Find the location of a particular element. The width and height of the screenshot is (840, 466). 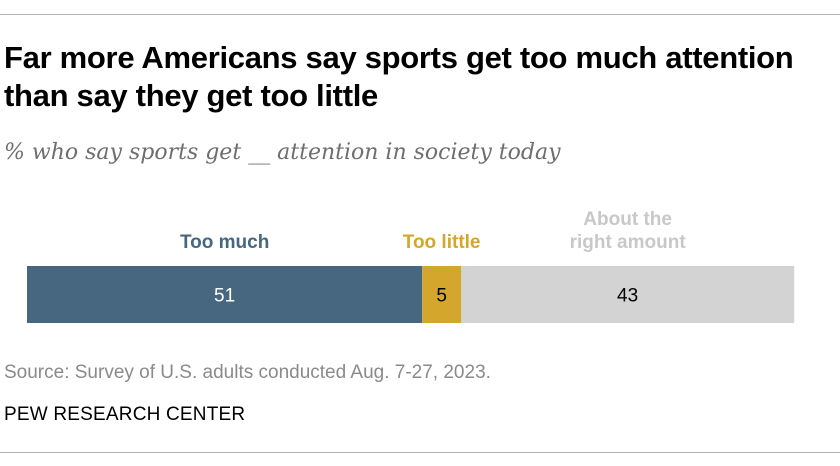

value-label-too-little: 5 is located at coordinates (441, 296).